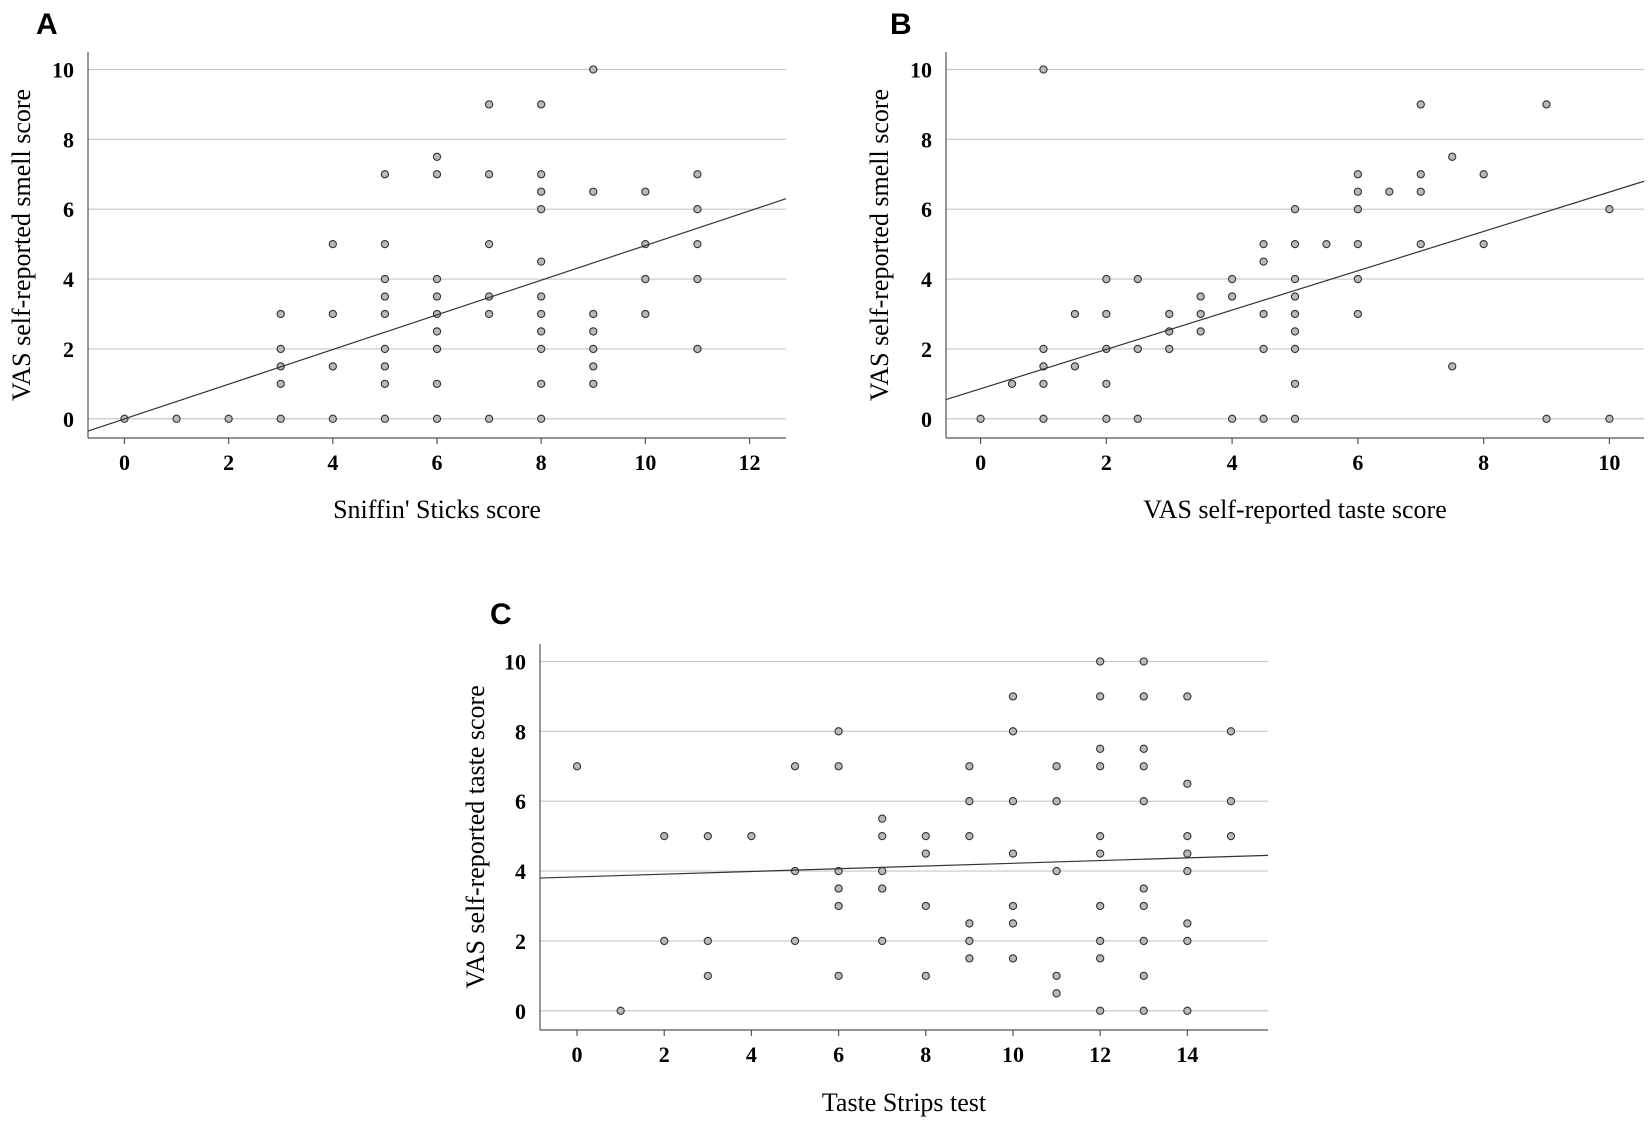 This screenshot has height=1123, width=1652. I want to click on x-axis-title: VAS self-reported taste score, so click(1294, 509).